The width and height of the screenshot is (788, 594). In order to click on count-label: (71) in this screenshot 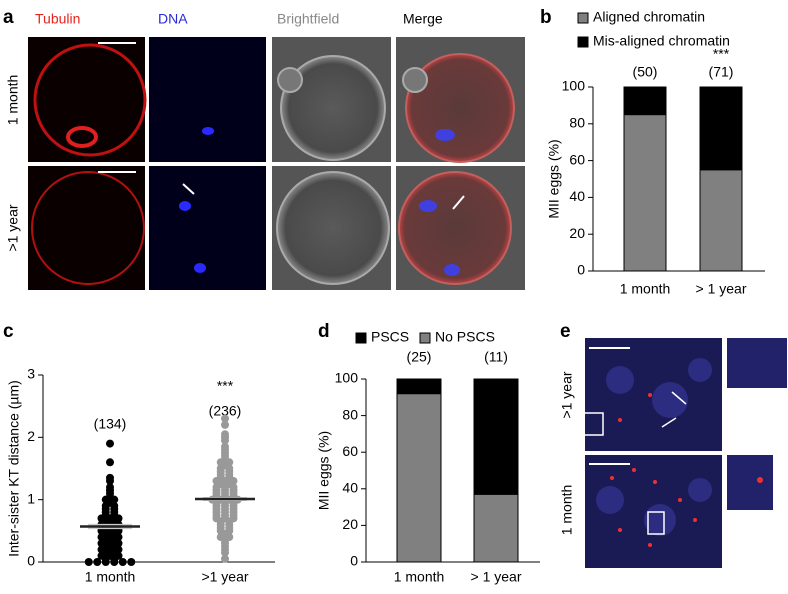, I will do `click(721, 72)`.